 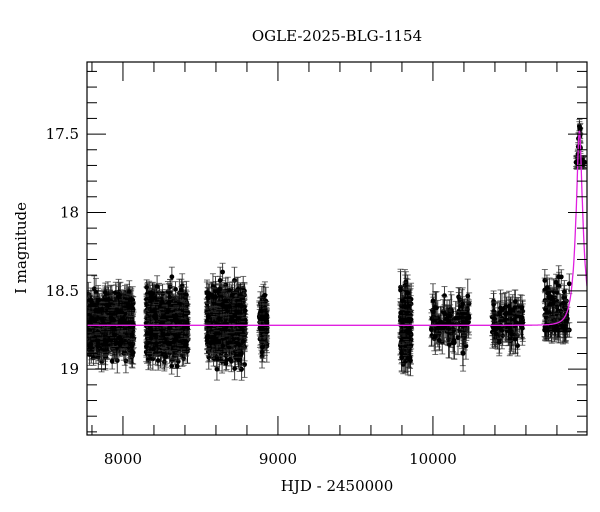 What do you see at coordinates (337, 36) in the screenshot?
I see `chart-title: OGLE-2025-BLG-1154` at bounding box center [337, 36].